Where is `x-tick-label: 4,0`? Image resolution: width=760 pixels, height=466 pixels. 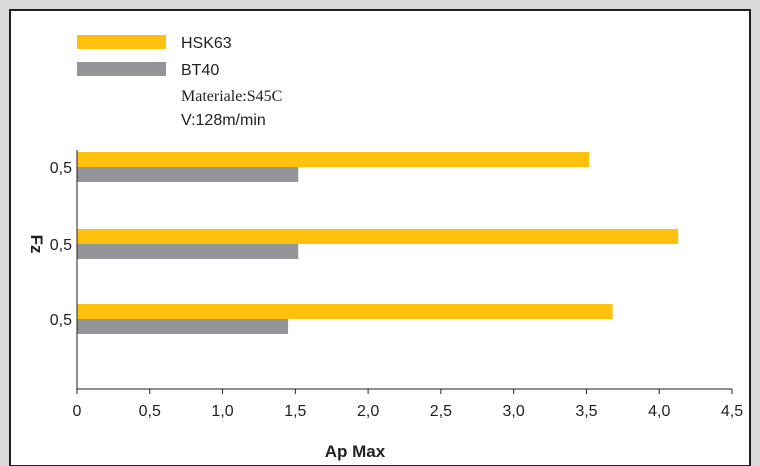
x-tick-label: 4,0 is located at coordinates (659, 411).